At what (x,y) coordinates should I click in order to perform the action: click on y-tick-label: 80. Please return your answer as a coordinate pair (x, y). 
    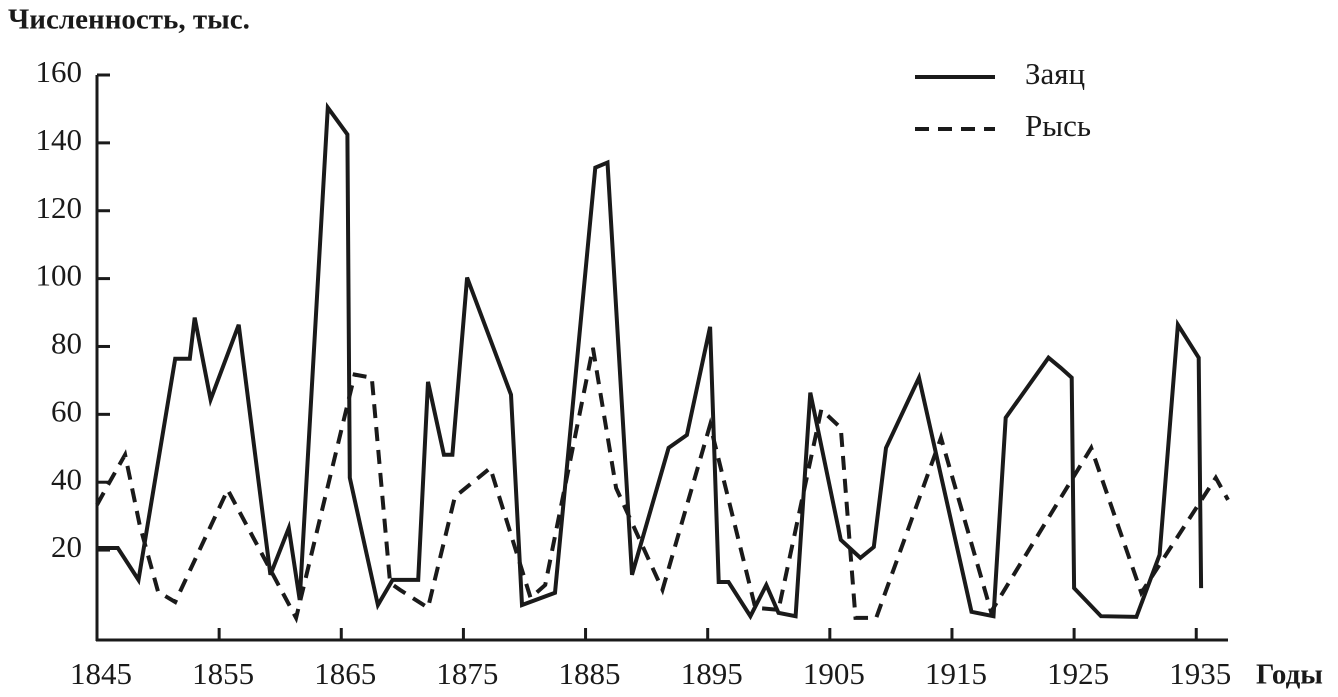
    Looking at the image, I should click on (66, 343).